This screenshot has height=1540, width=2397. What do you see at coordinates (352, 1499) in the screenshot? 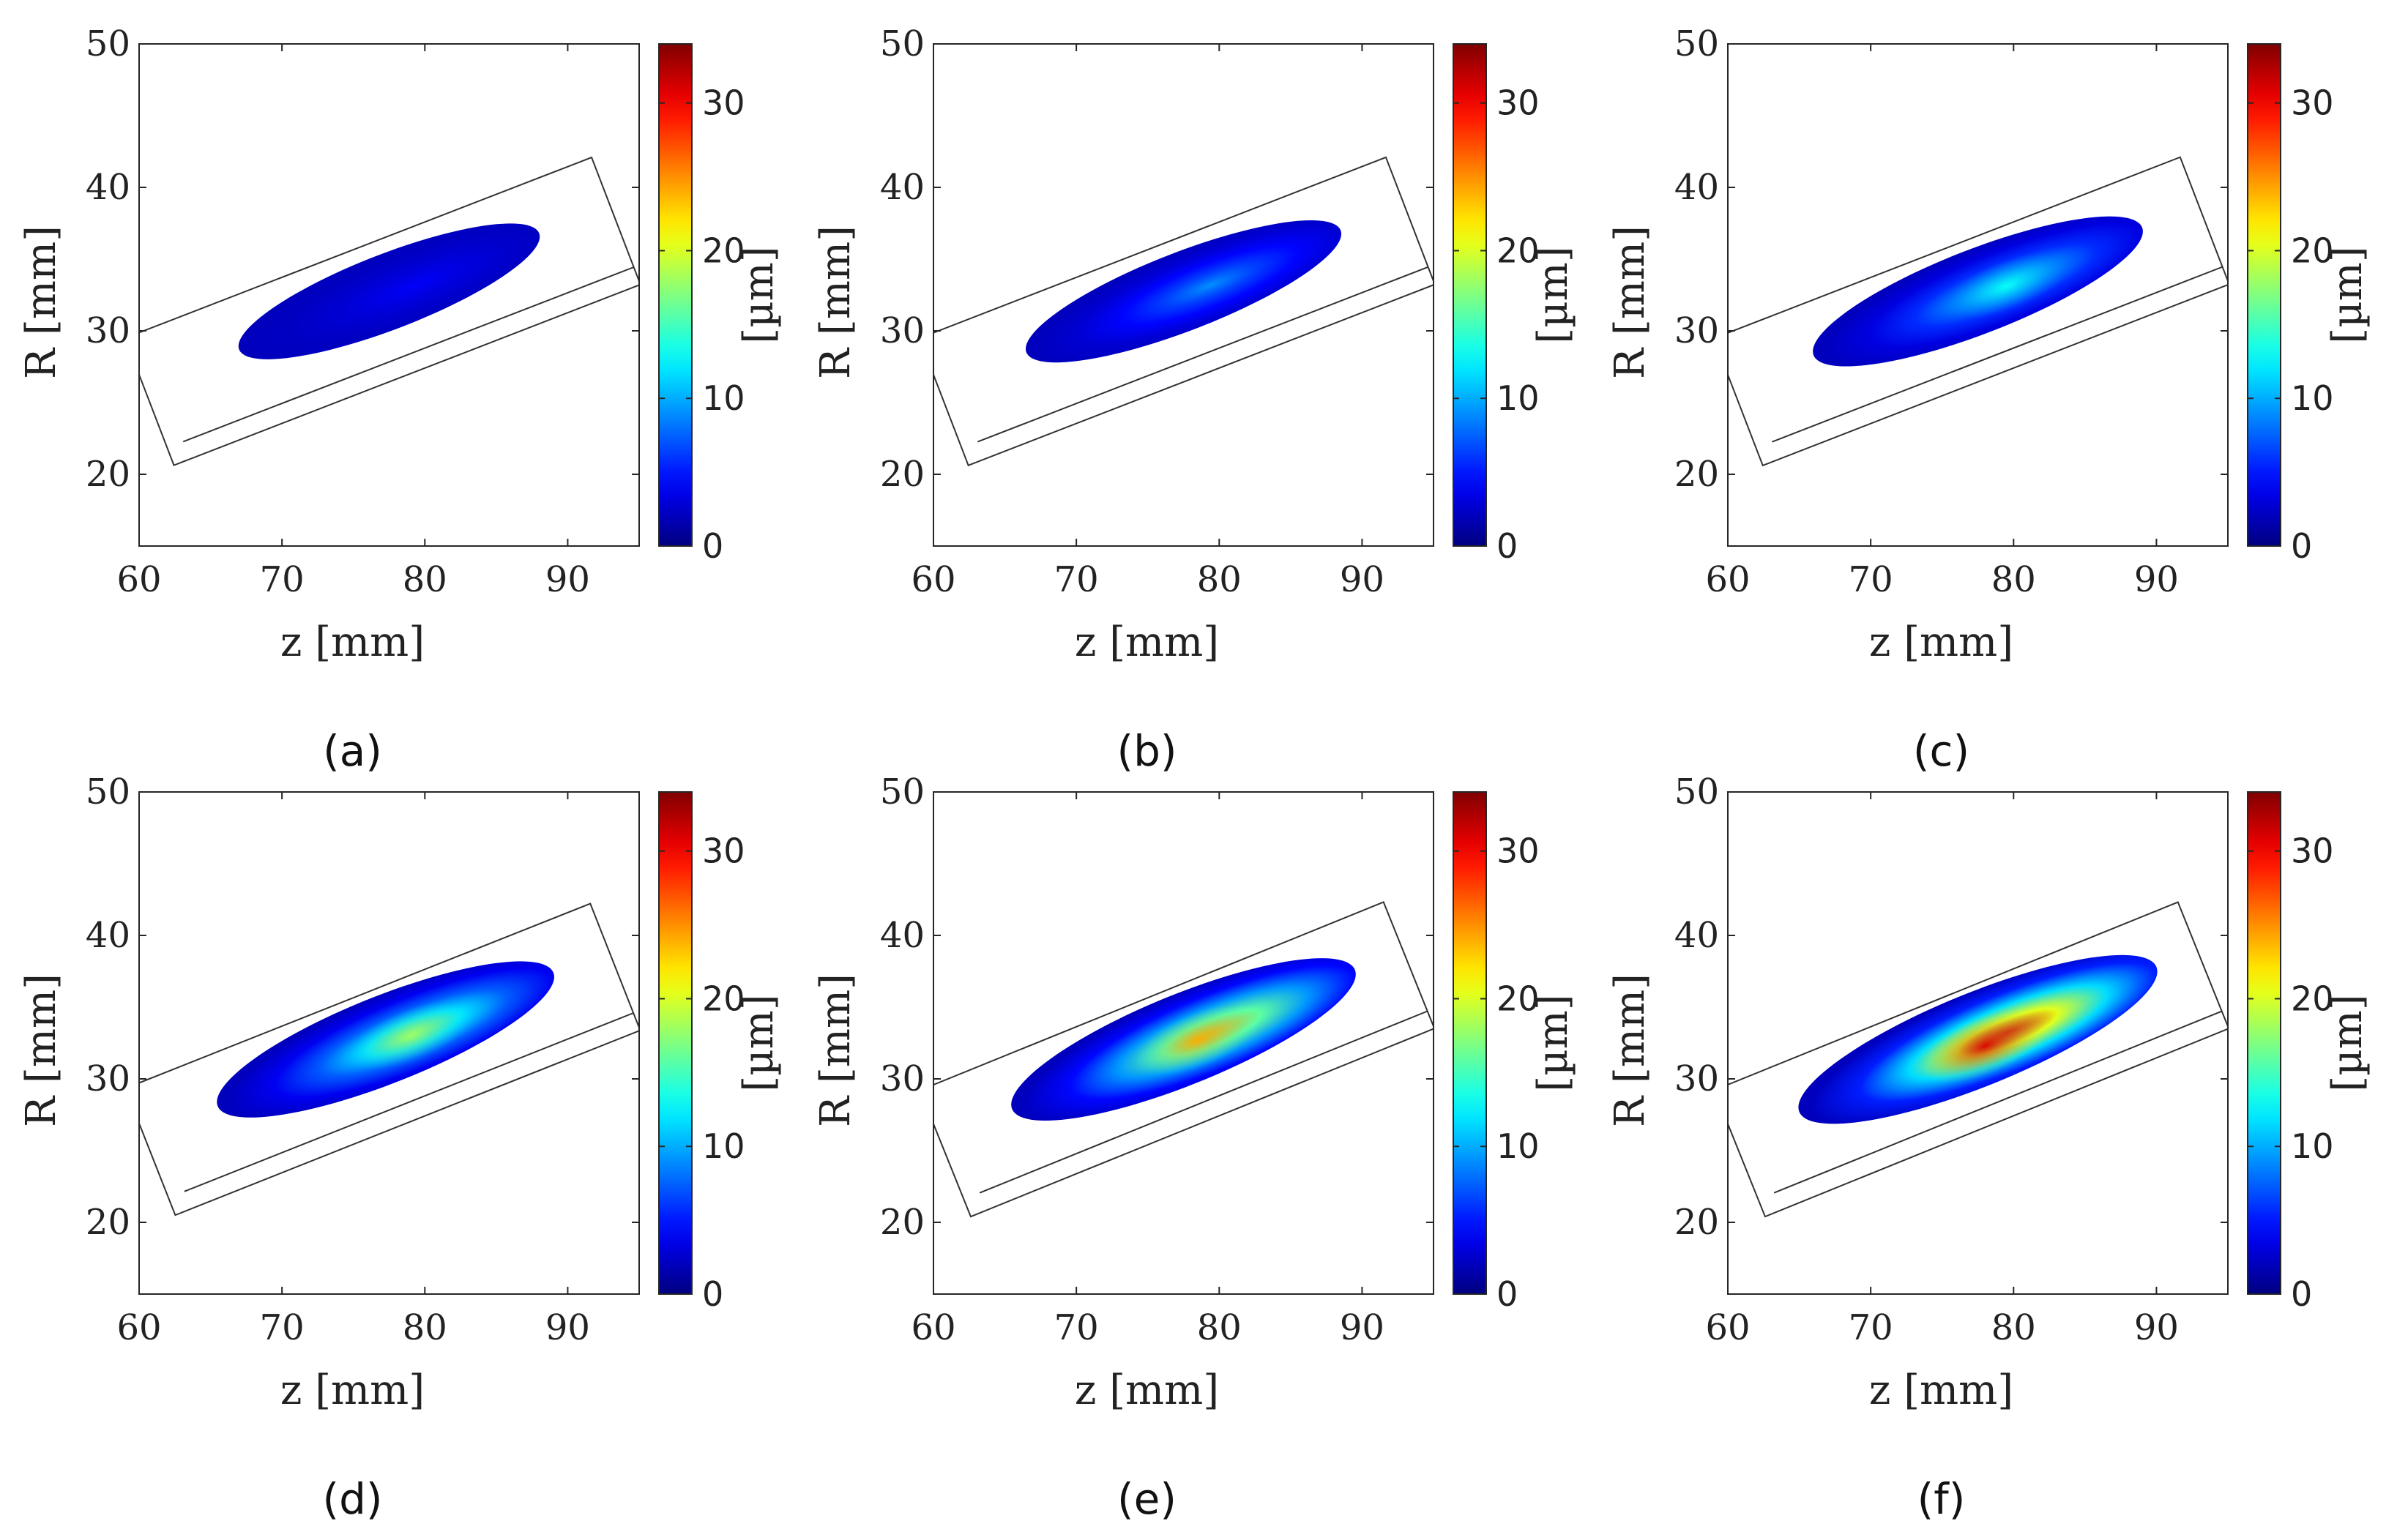
I see `panel-label: (d)` at bounding box center [352, 1499].